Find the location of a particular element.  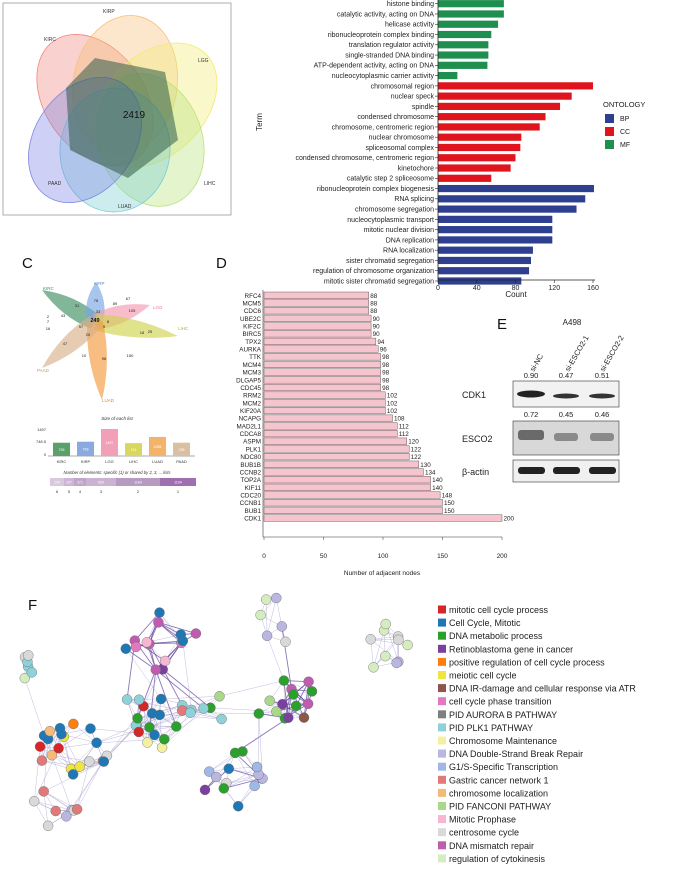

hub-gene-label: CDC20 is located at coordinates (250, 495).